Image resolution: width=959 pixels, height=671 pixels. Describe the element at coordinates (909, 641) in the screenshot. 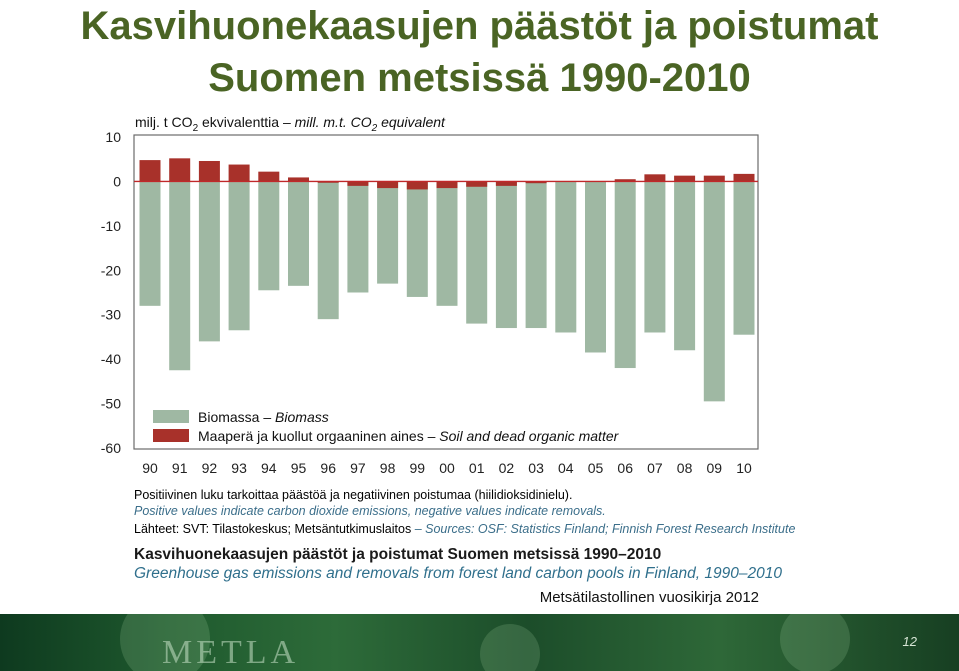

I see `page-number: 12` at that location.